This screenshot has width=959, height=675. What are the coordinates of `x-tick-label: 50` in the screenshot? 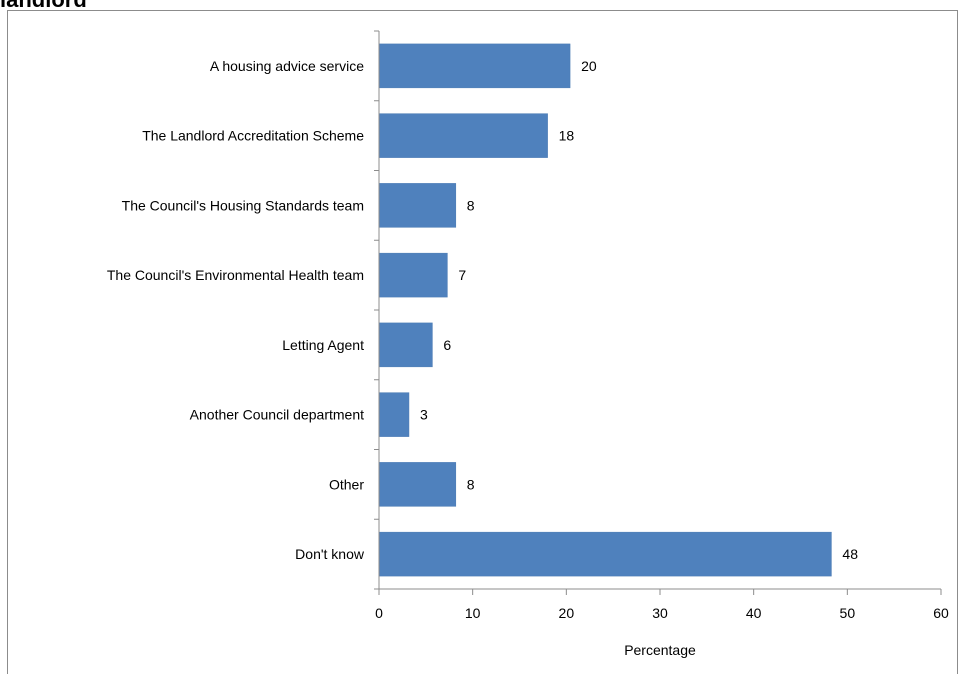 It's located at (848, 613).